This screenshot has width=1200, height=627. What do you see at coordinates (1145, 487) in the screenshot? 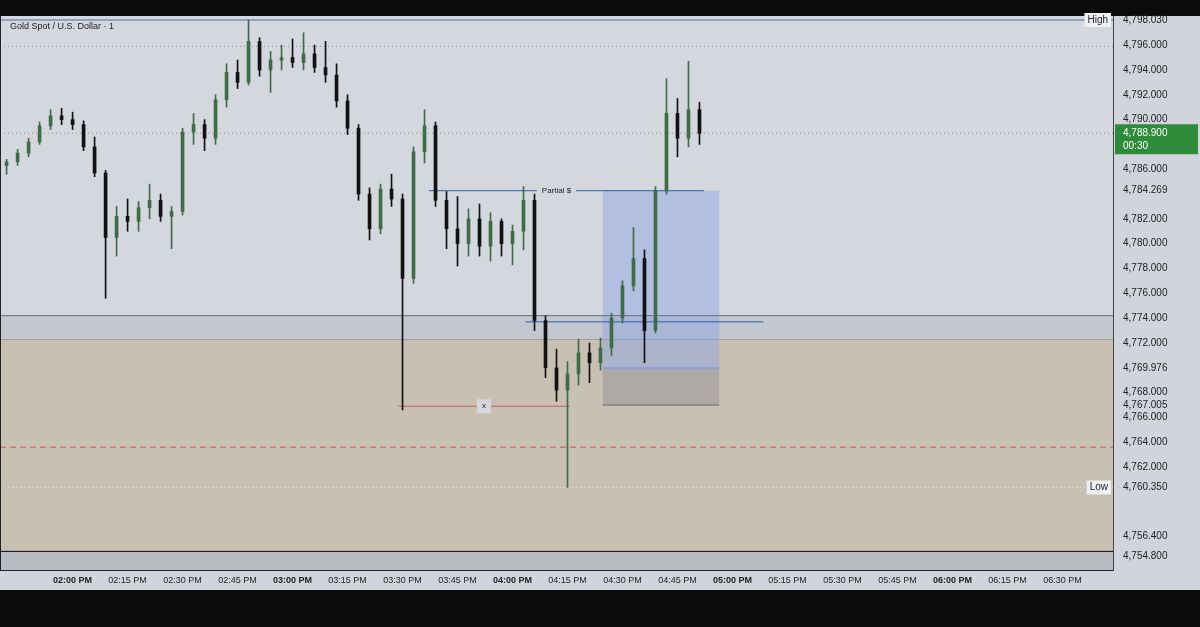
I see `y-tick-label: 4,760.350` at bounding box center [1145, 487].